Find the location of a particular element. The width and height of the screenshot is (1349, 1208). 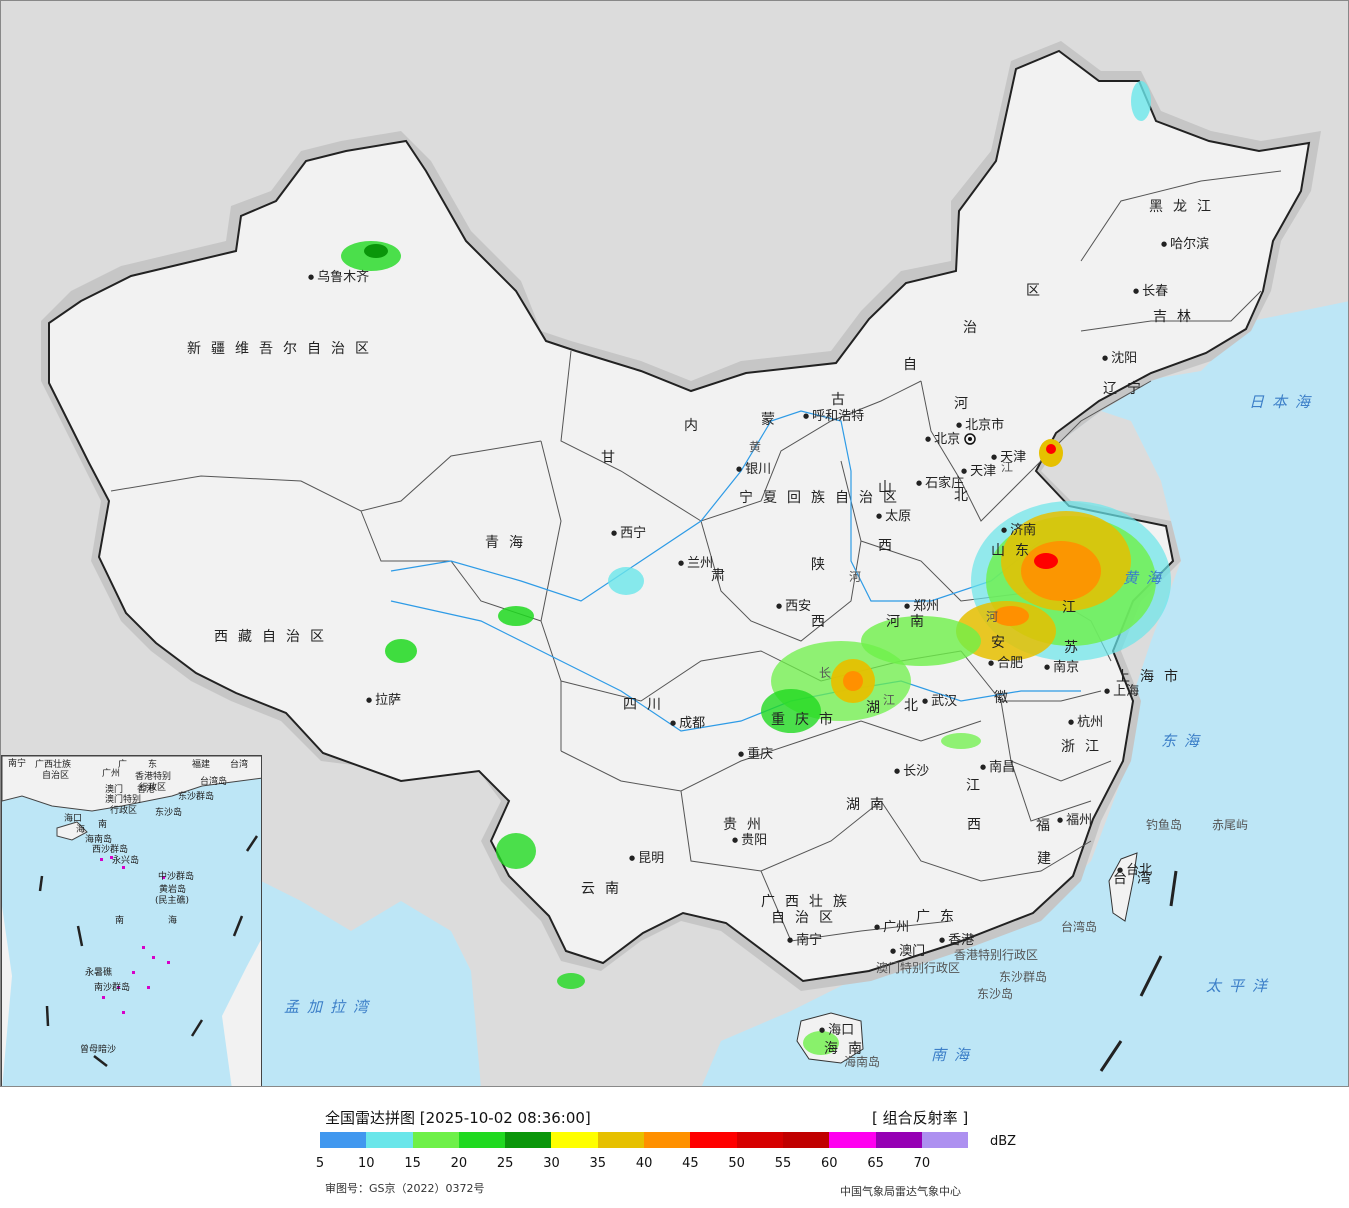

province-label: 广东 is located at coordinates (940, 917).